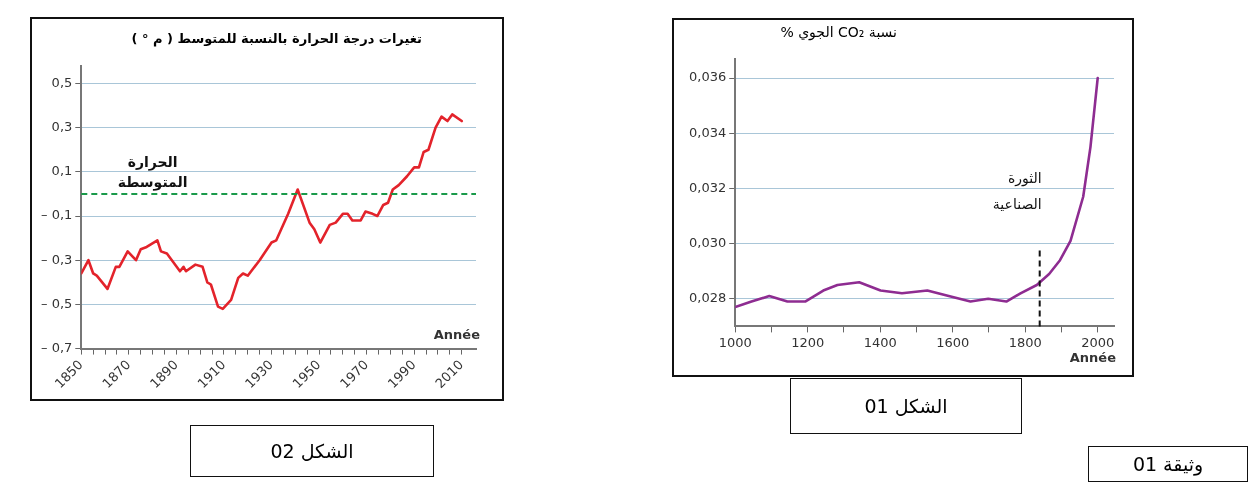 Image resolution: width=1253 pixels, height=483 pixels. What do you see at coordinates (708, 243) in the screenshot?
I see `y-tick-label: 0,030` at bounding box center [708, 243].